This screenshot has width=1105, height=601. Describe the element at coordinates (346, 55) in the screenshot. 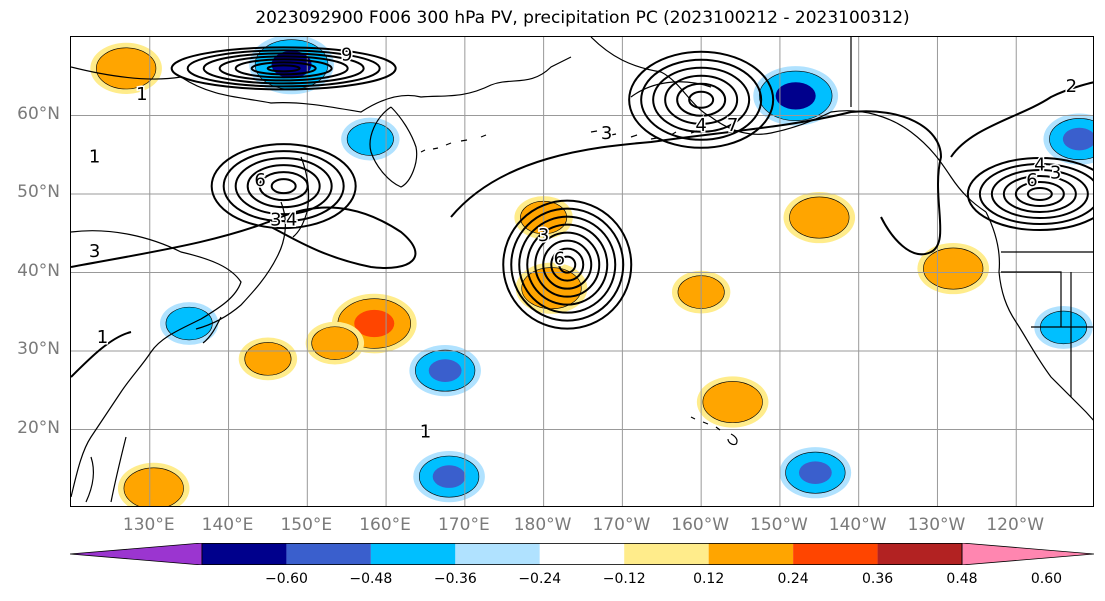

I see `pv-contour-label: 9` at that location.